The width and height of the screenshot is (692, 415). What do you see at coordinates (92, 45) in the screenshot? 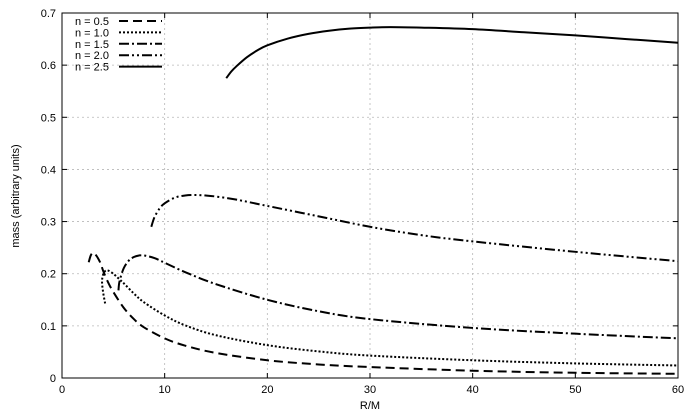
I see `legend-label: n = 1.5` at bounding box center [92, 45].